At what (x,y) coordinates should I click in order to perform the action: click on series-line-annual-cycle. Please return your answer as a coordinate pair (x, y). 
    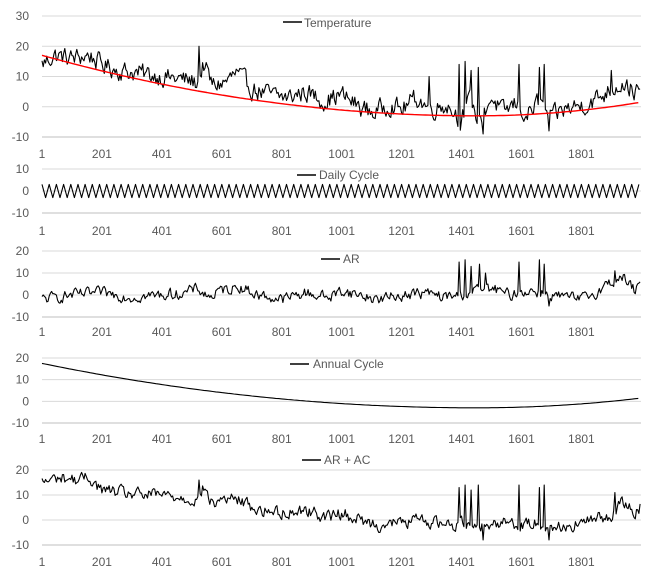
    Looking at the image, I should click on (340, 385).